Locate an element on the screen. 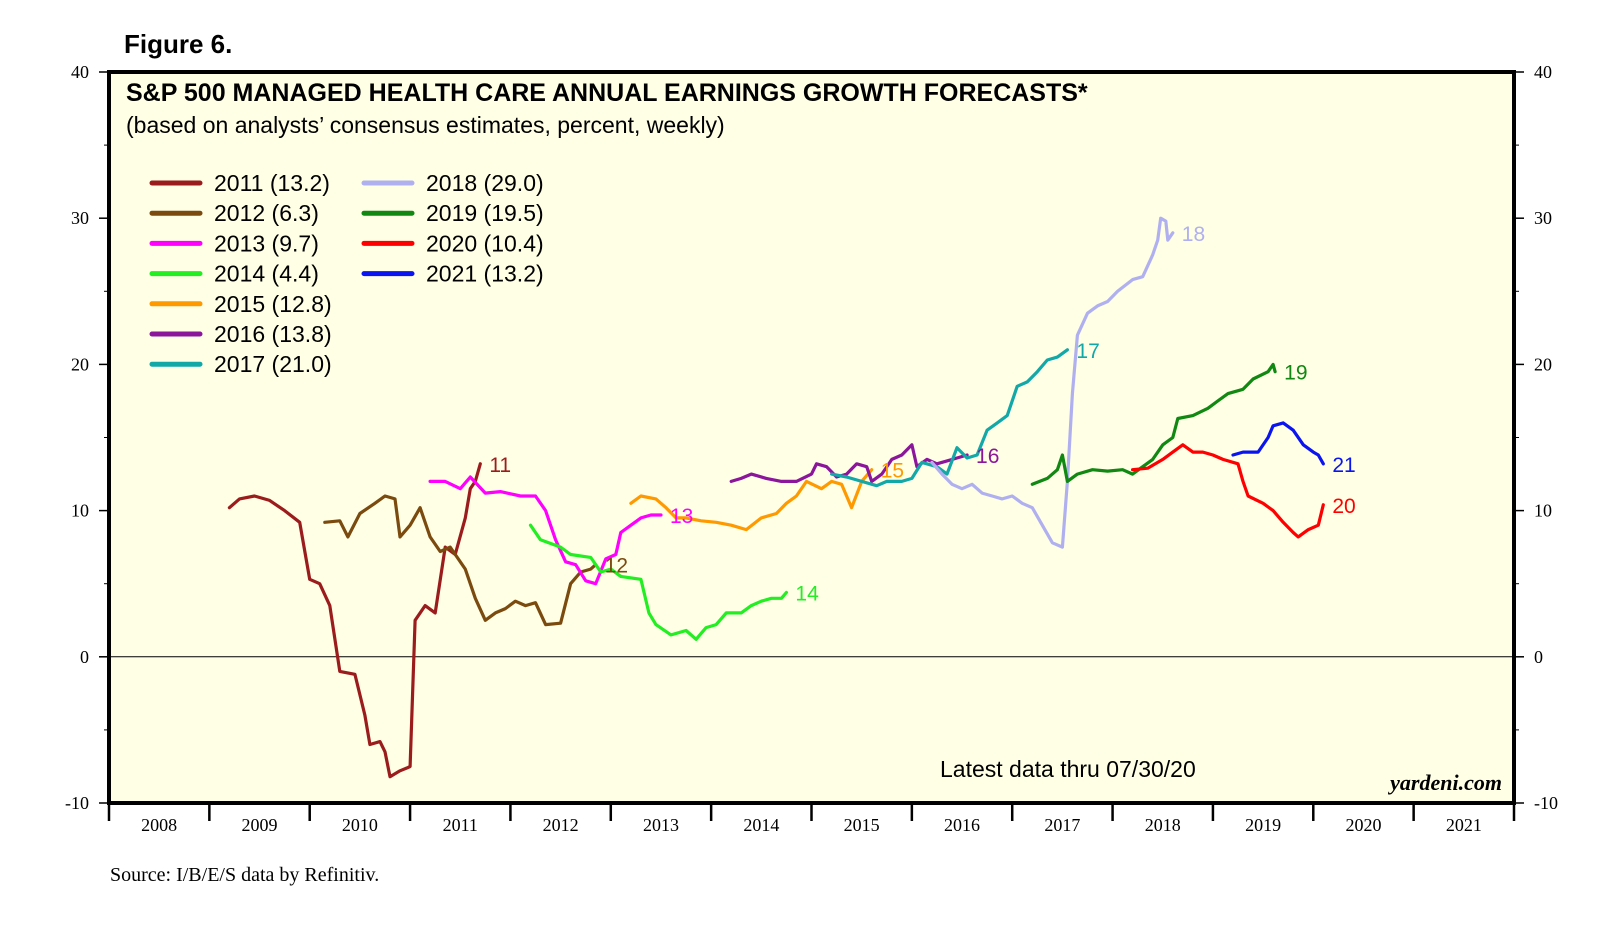 This screenshot has width=1613, height=940. y-tick-label-left: 0 is located at coordinates (84, 657).